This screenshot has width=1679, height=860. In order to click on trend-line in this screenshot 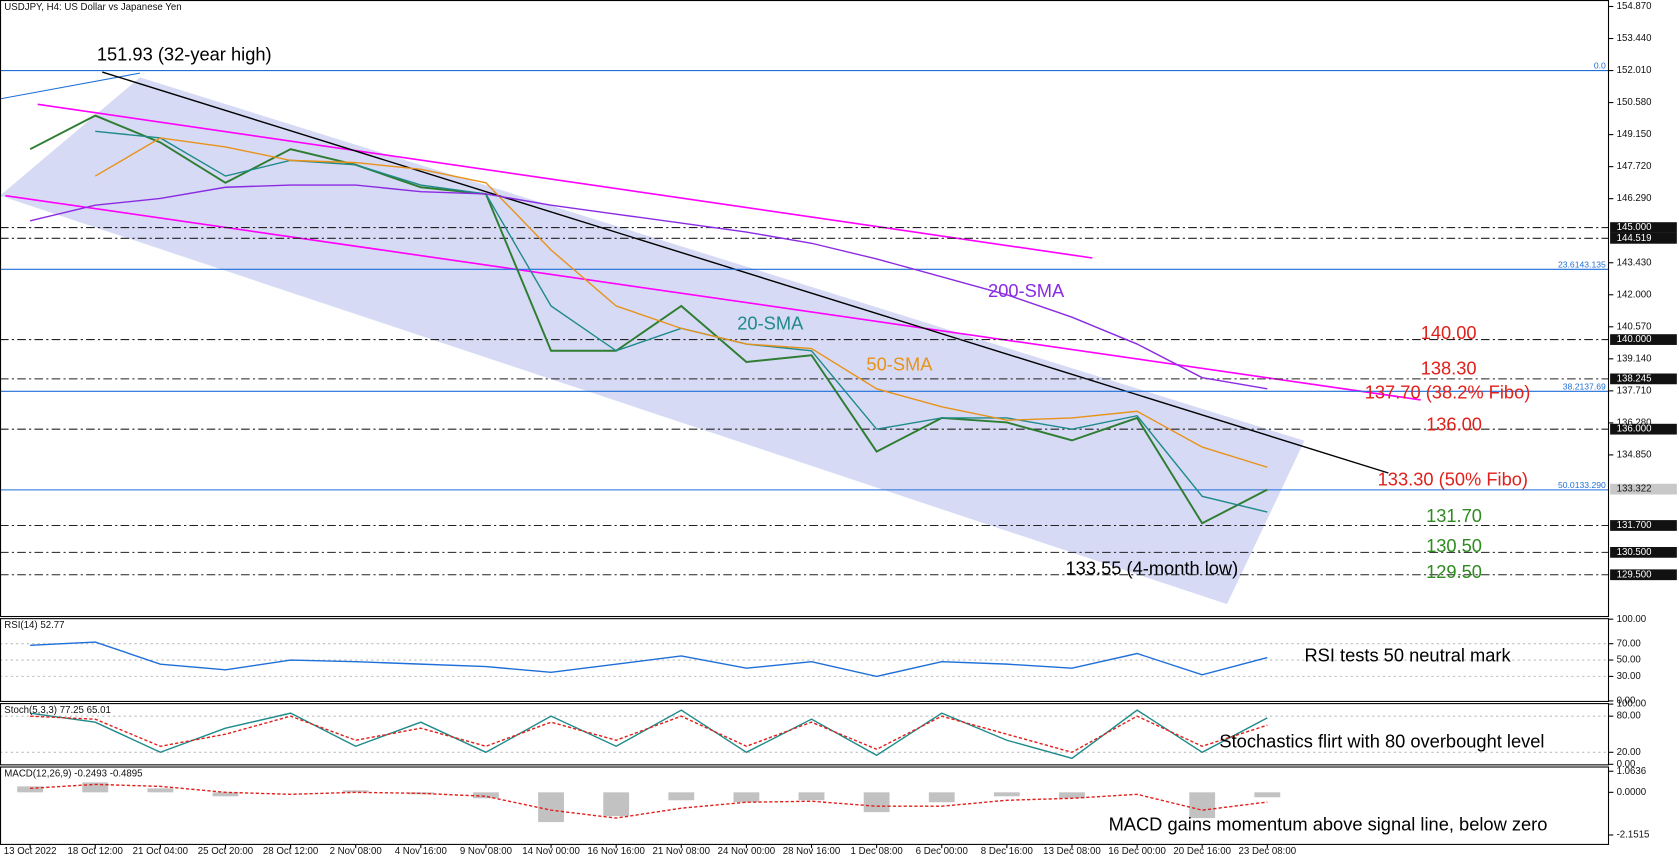, I will do `click(70, 86)`.